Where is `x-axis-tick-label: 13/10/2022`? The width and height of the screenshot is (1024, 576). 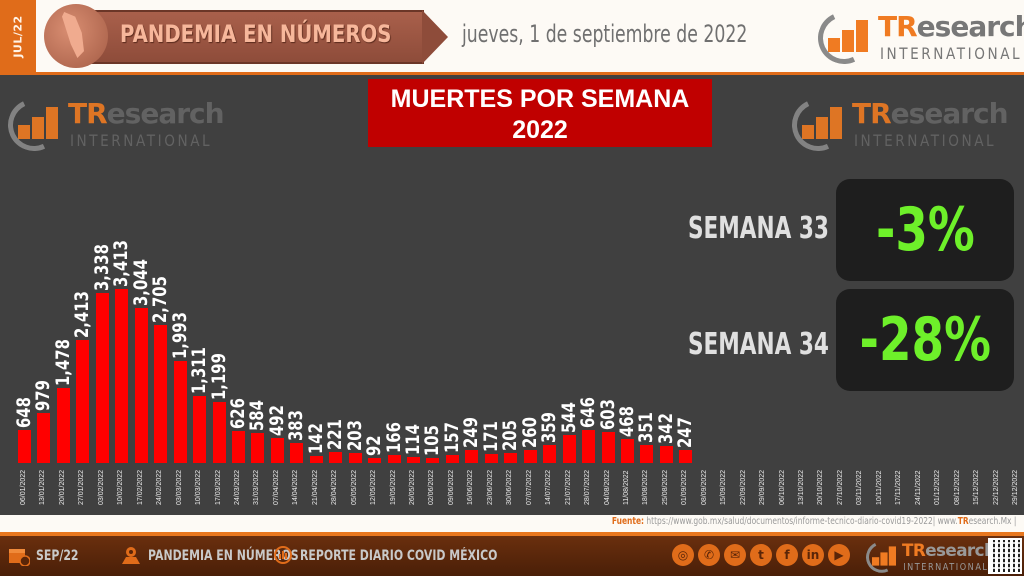
x-axis-tick-label: 13/10/2022 is located at coordinates (801, 487).